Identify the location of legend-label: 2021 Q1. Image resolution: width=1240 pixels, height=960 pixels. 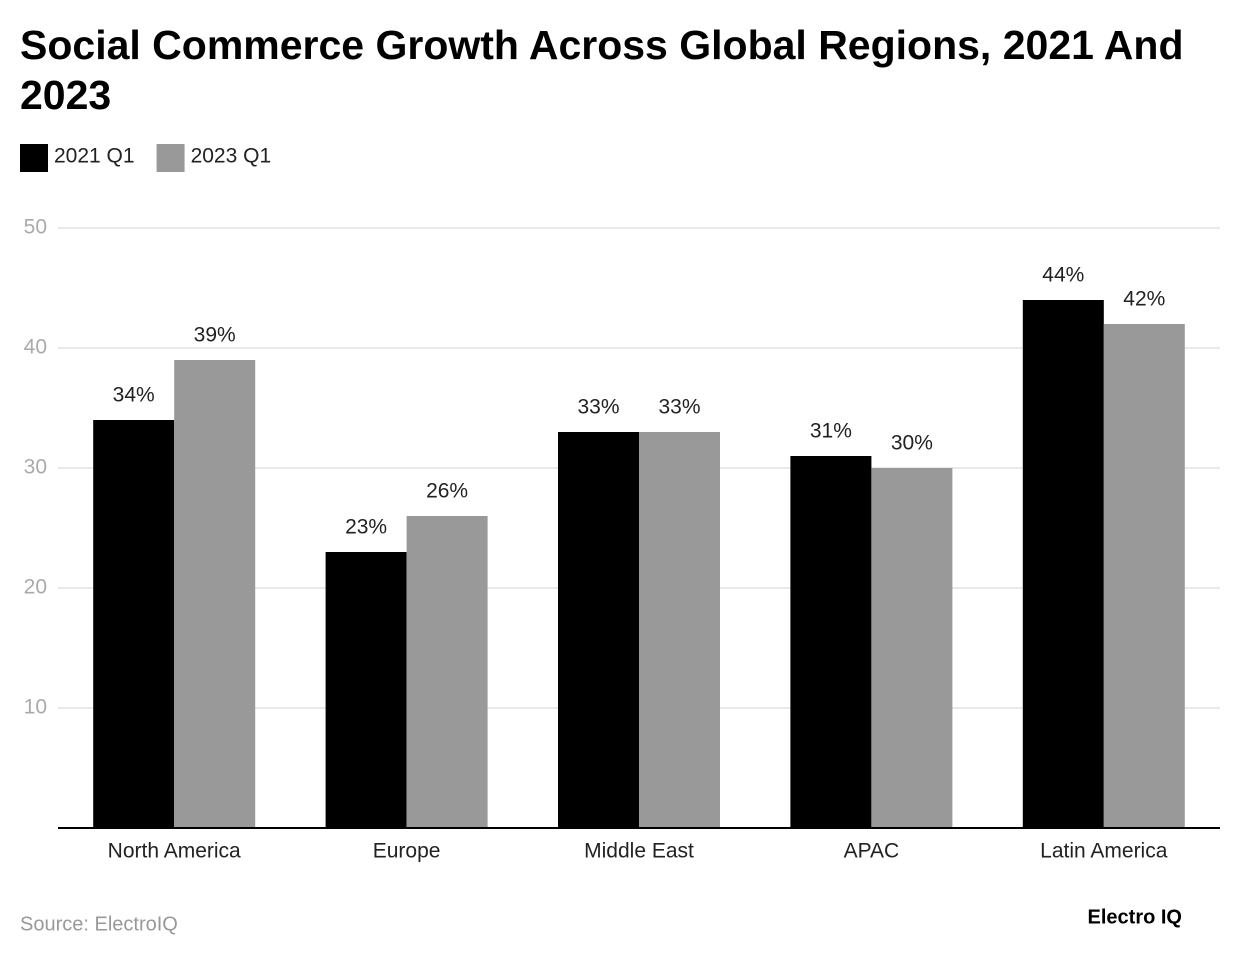
(94, 156).